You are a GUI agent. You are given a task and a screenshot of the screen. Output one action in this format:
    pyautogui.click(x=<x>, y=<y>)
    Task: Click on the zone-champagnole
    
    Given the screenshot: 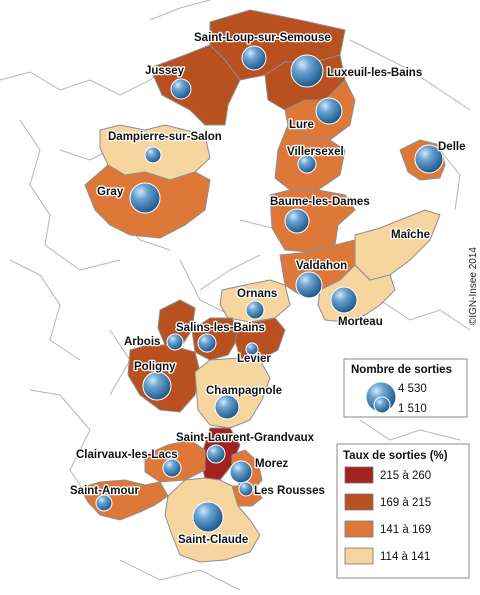 What is the action you would take?
    pyautogui.click(x=232, y=393)
    